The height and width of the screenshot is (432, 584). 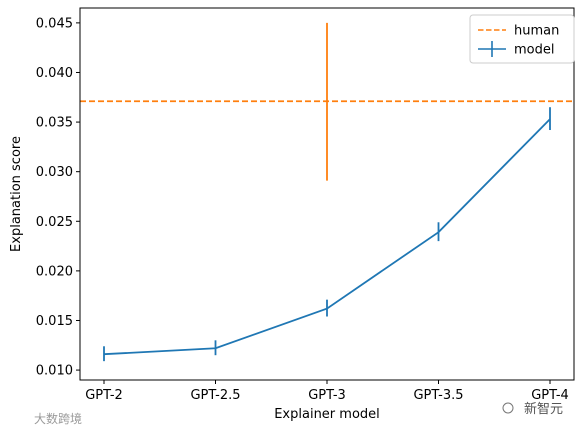 I want to click on watermark-left-text: 大数跨境, so click(x=58, y=418).